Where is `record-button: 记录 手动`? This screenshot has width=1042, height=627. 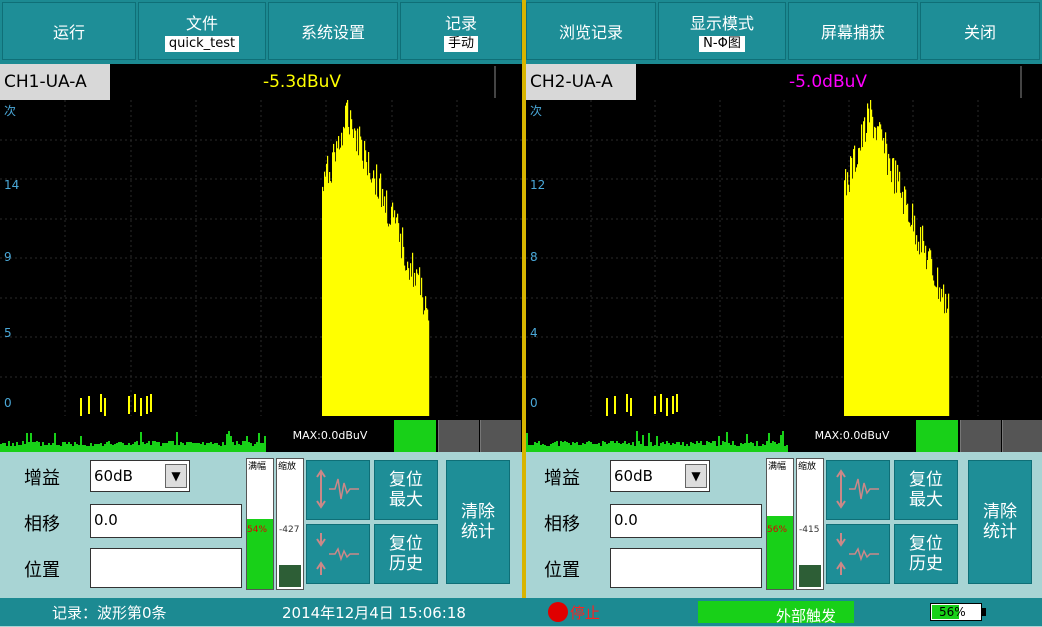 record-button: 记录 手动 is located at coordinates (461, 31).